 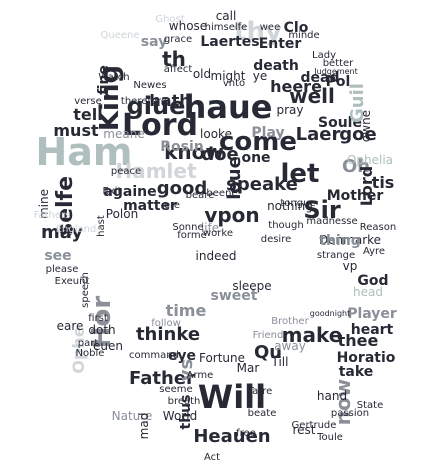 I want to click on cloud-word: himselfe, so click(x=226, y=27).